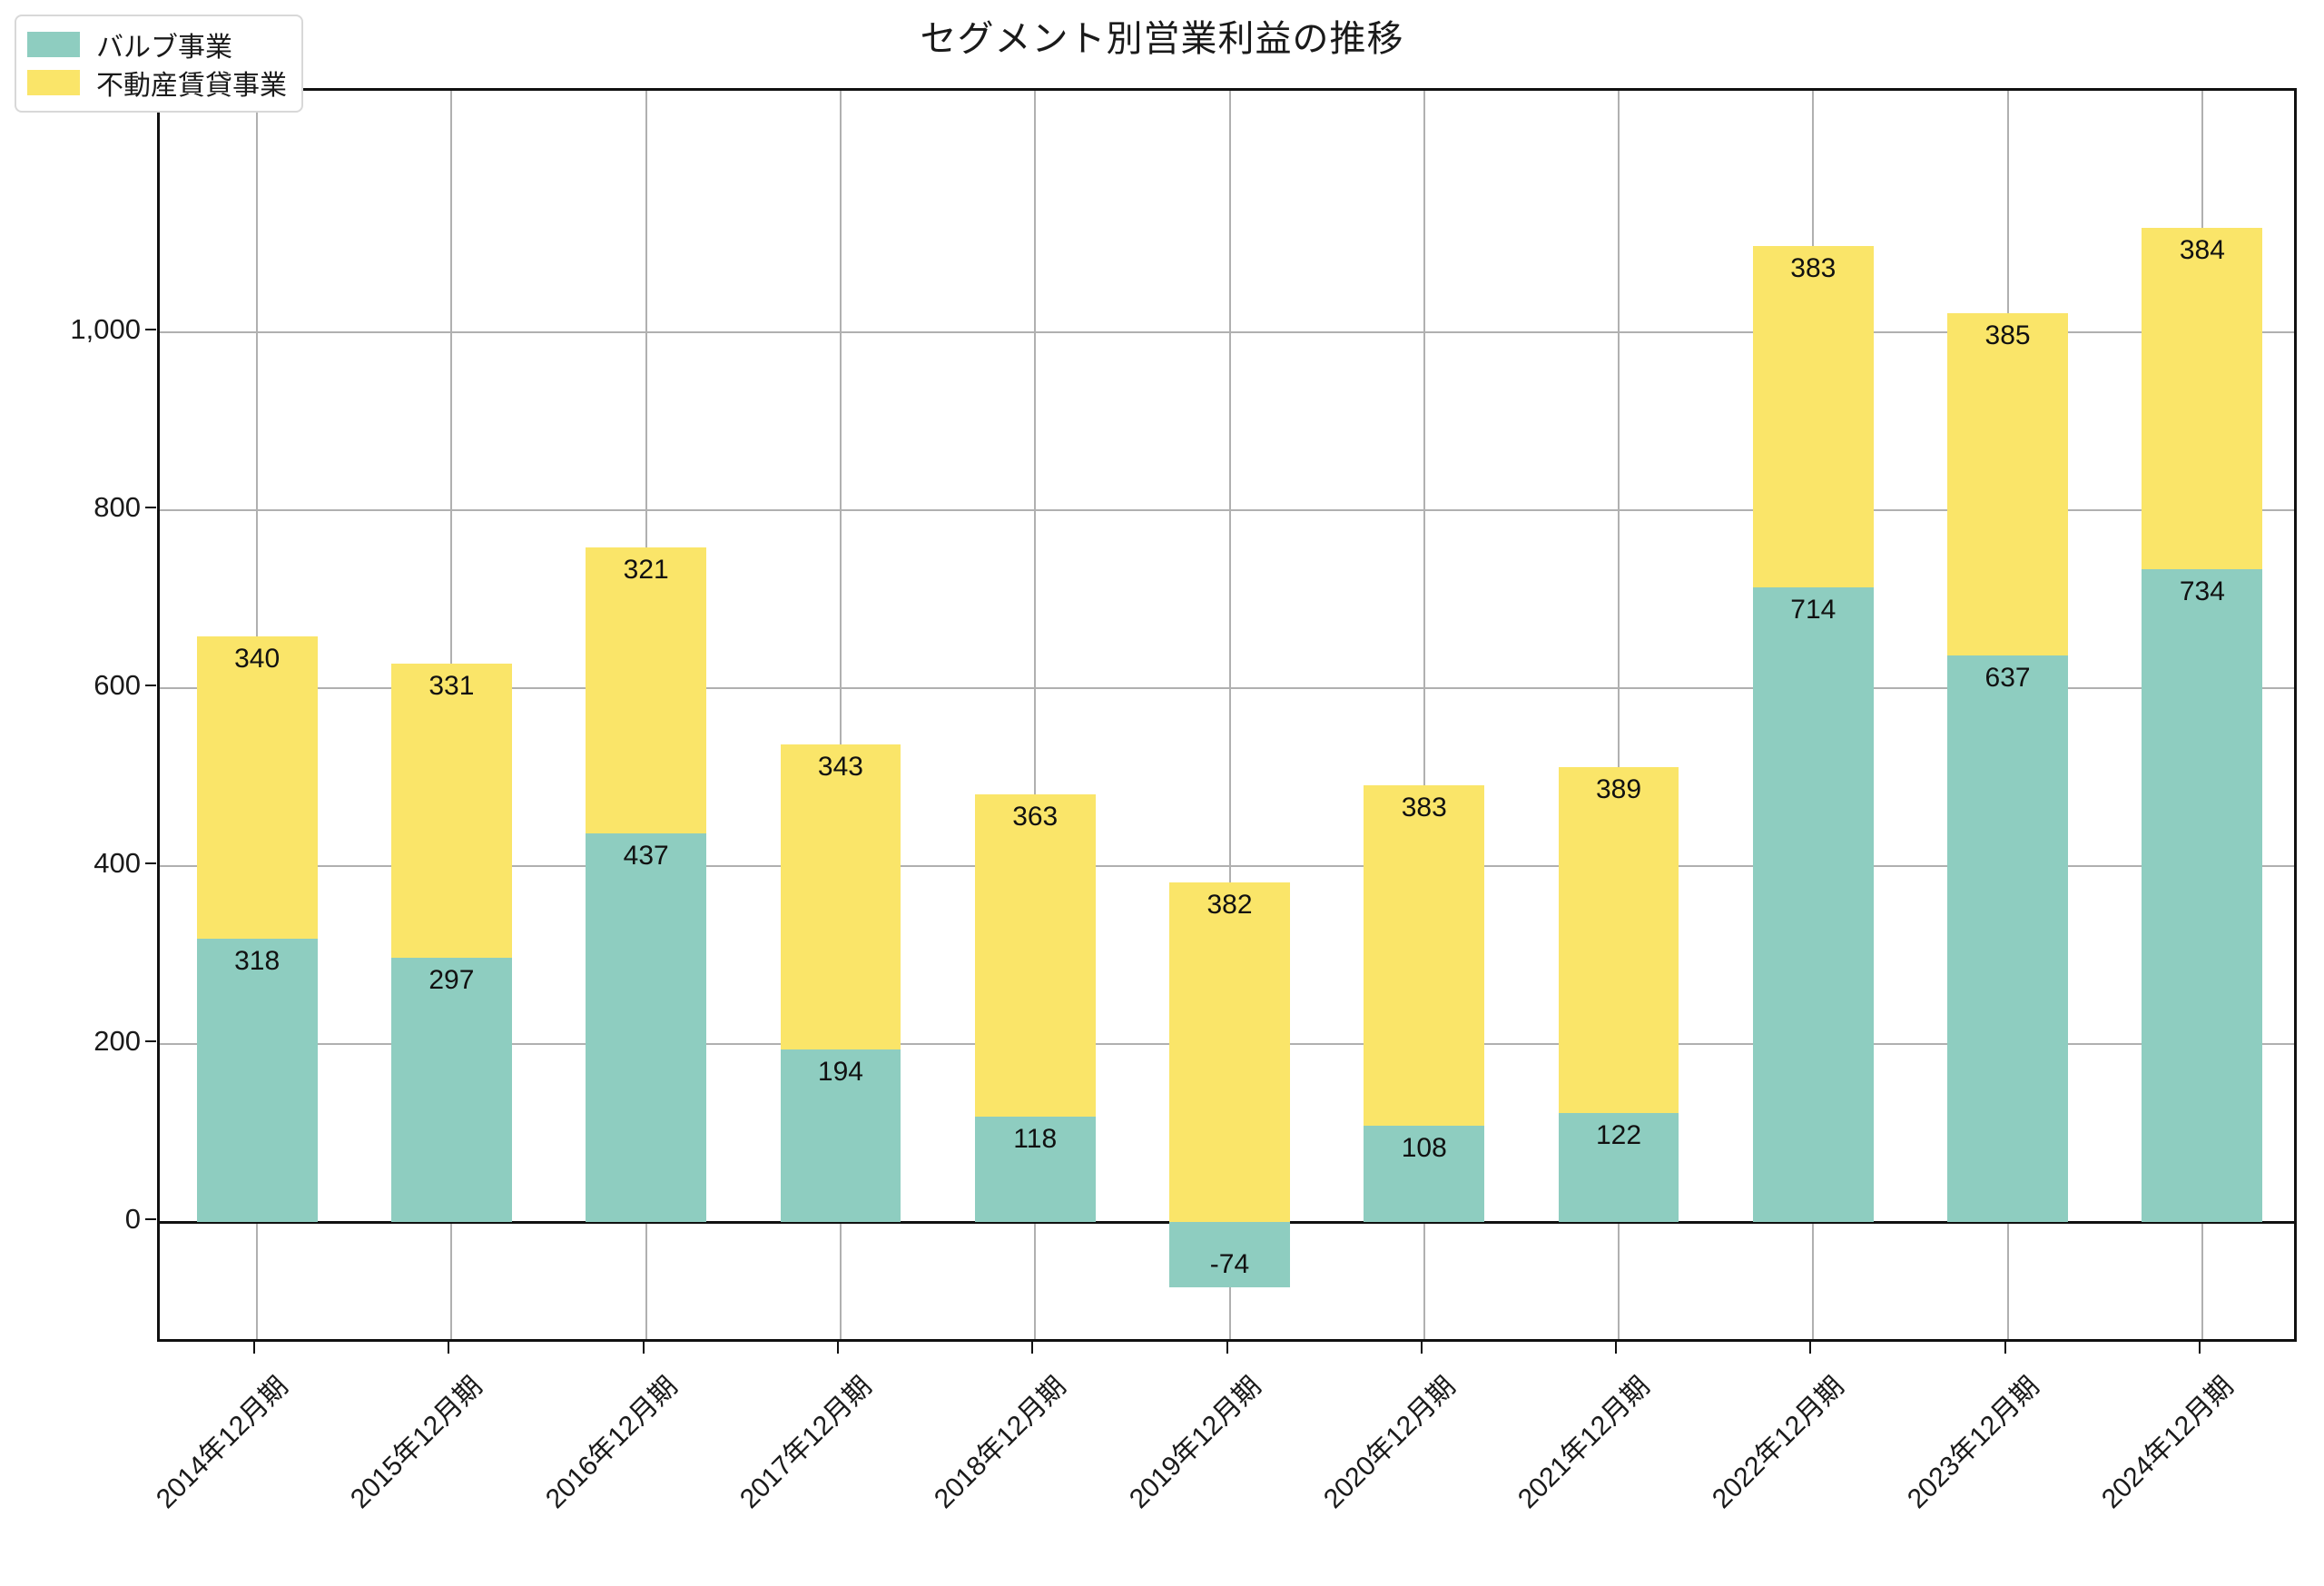 Image resolution: width=2324 pixels, height=1586 pixels. Describe the element at coordinates (2202, 250) in the screenshot. I see `bar-value-label: 384` at that location.